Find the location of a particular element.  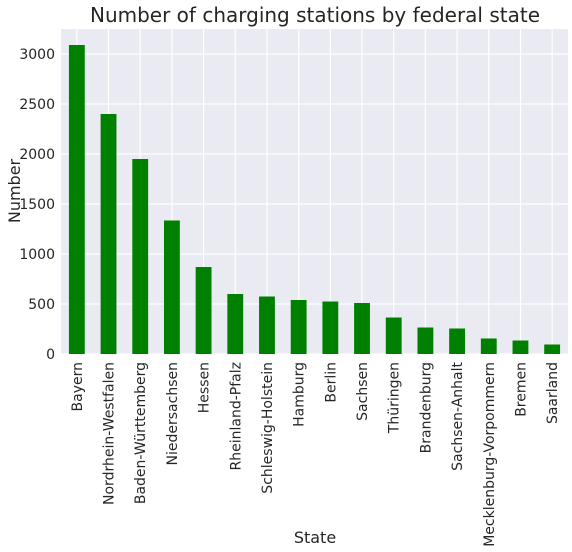

x-tick-label: Saarland is located at coordinates (553, 393).